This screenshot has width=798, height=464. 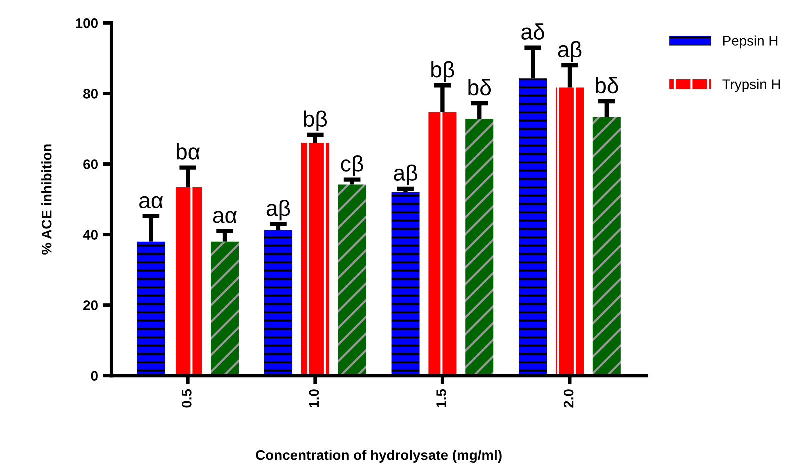 I want to click on legend-label: Trypsin H, so click(x=751, y=85).